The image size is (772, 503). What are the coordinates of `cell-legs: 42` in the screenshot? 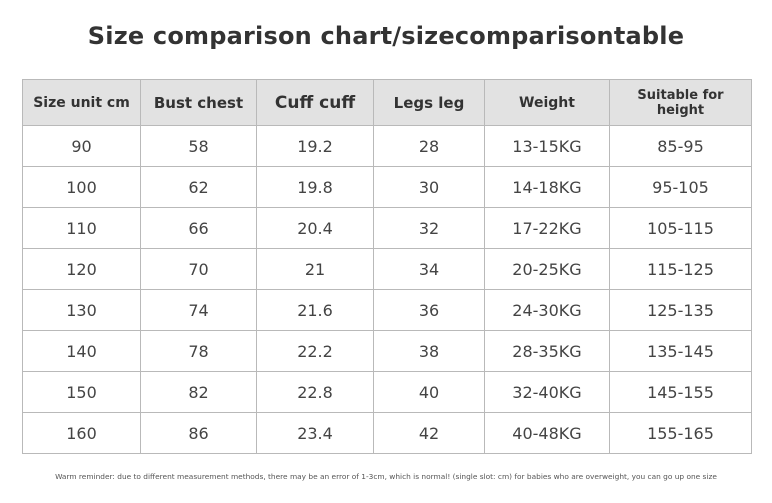 It's located at (429, 433).